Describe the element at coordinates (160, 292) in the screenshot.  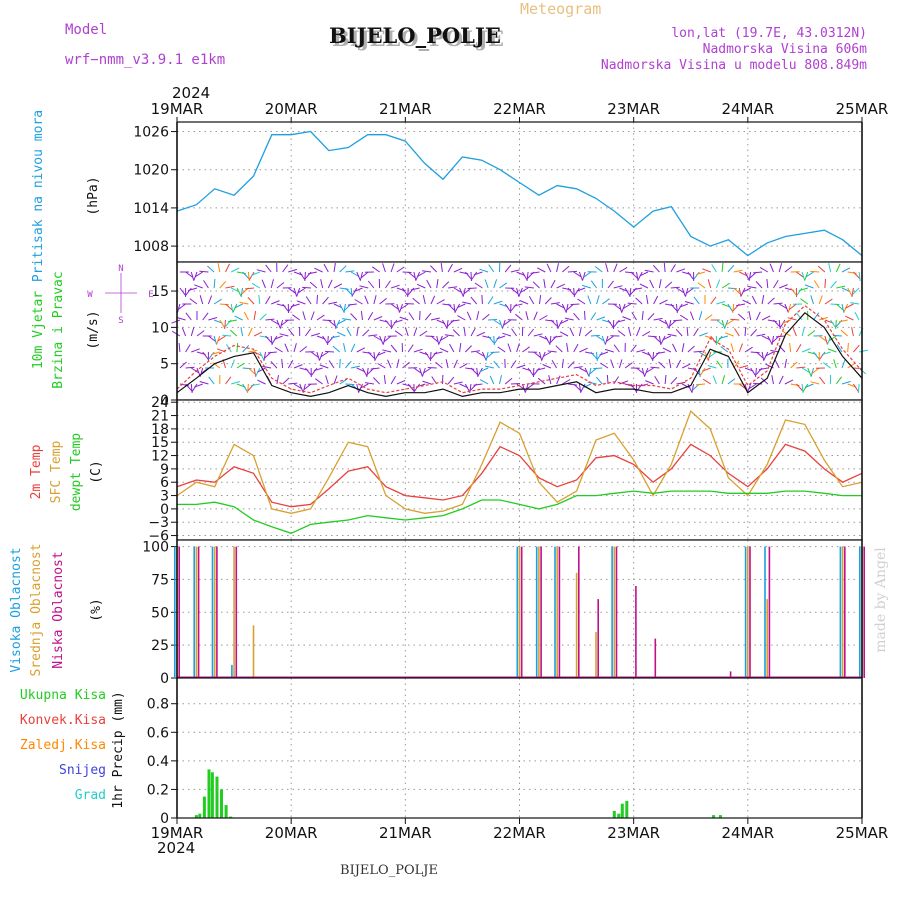
I see `ytick-label: 15` at that location.